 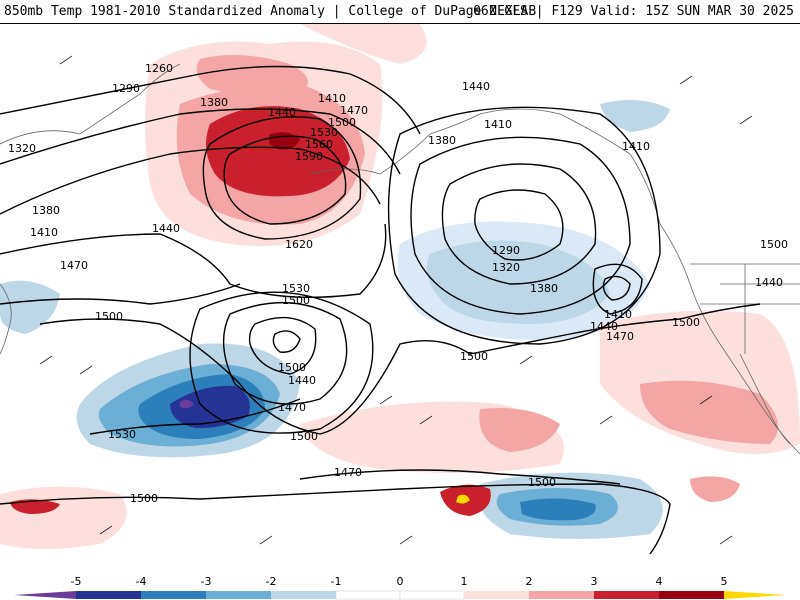 What do you see at coordinates (368, 595) in the screenshot?
I see `colorbar-swatch-neg05` at bounding box center [368, 595].